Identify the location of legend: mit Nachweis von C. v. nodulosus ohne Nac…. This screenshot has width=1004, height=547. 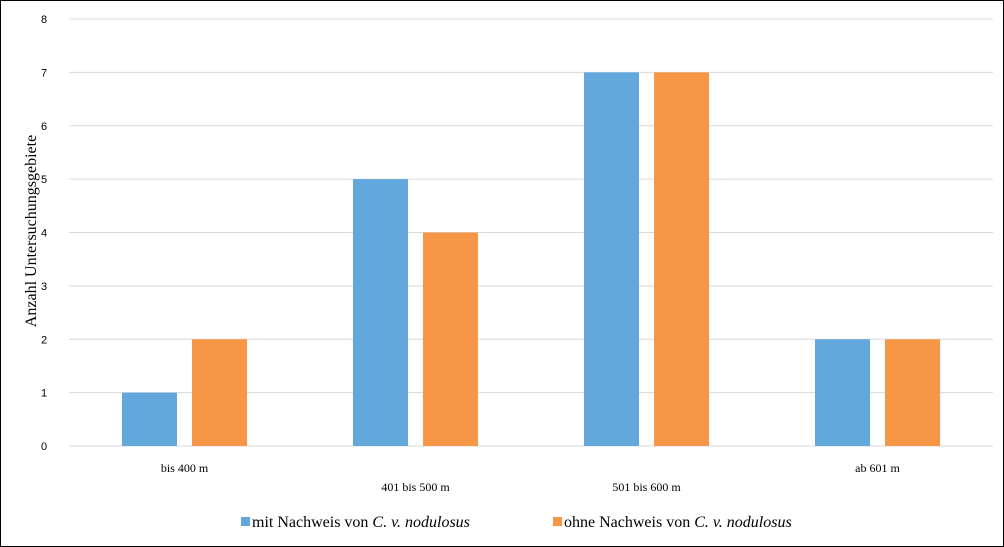
(516, 522).